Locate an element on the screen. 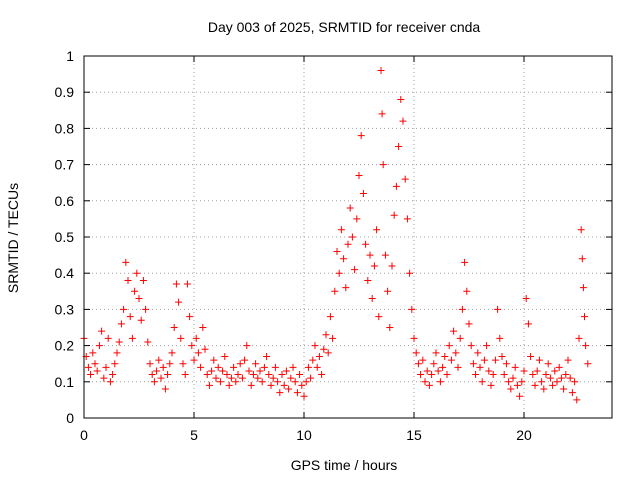 The width and height of the screenshot is (640, 480). x-axis-label: GPS time / hours is located at coordinates (344, 465).